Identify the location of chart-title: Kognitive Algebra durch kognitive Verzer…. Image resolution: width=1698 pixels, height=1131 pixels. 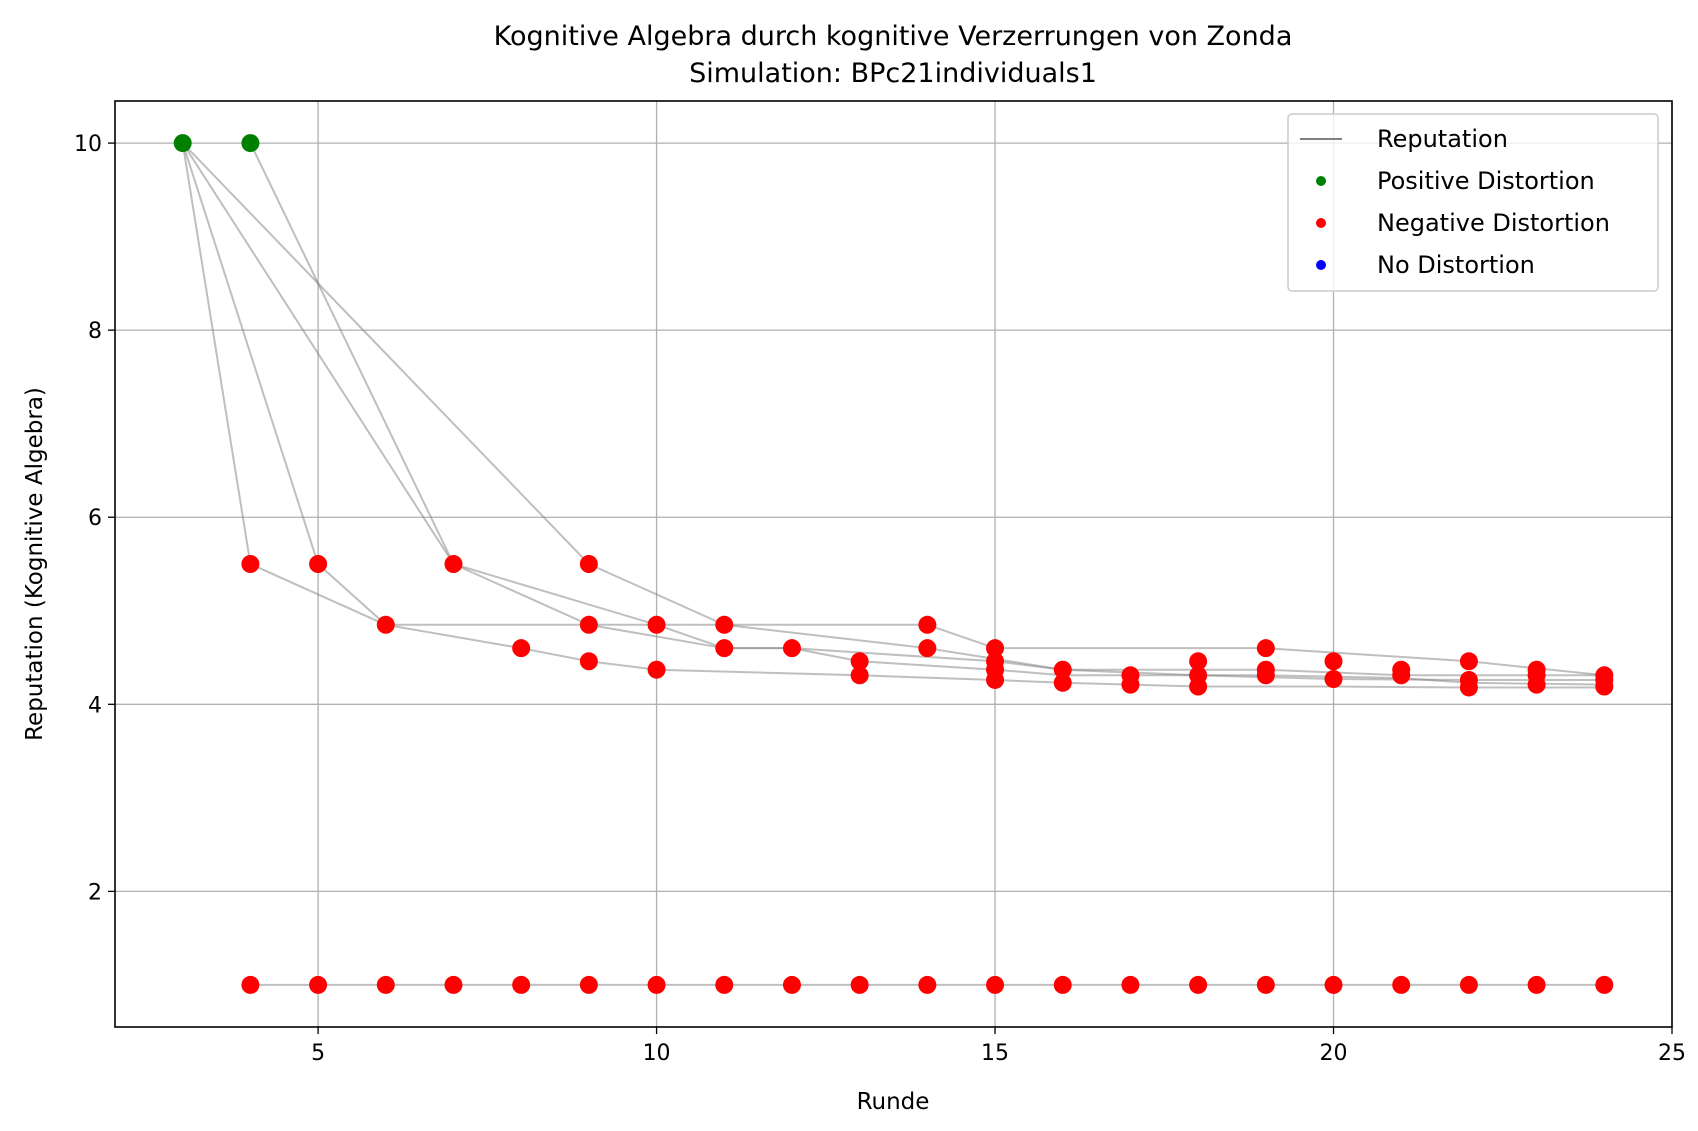
(893, 36).